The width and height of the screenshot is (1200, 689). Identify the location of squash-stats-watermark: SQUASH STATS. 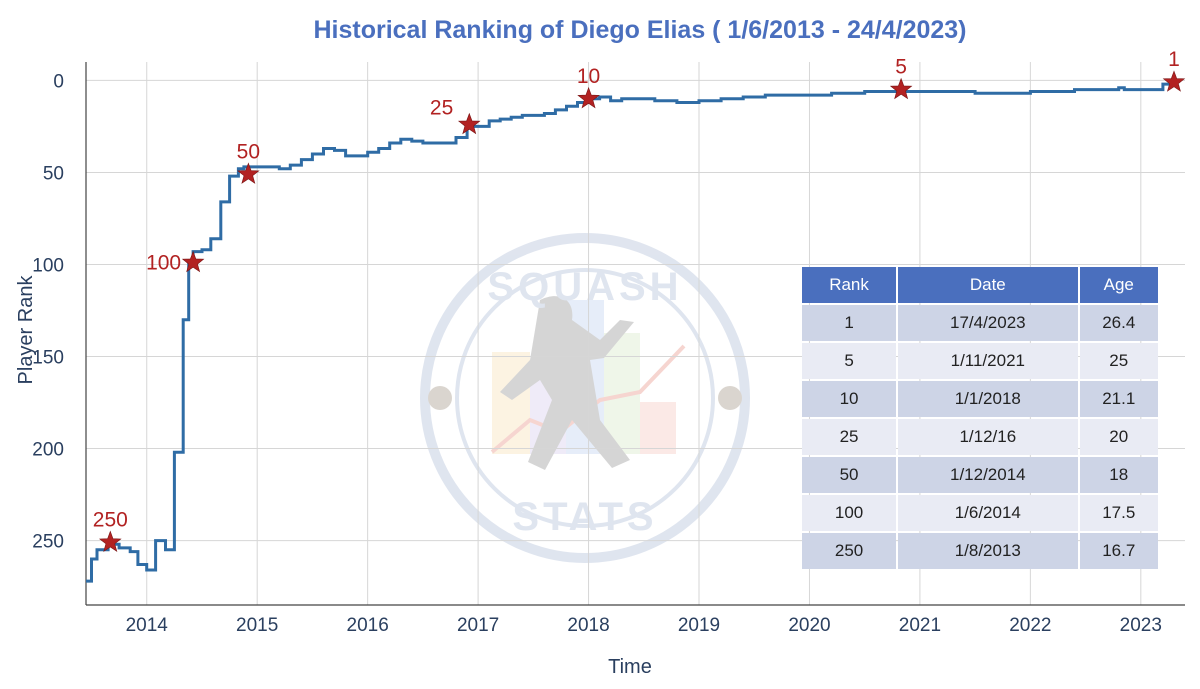
(585, 398).